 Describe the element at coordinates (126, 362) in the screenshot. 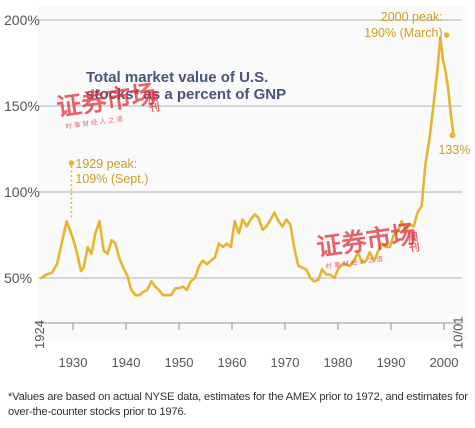

I see `x-tick-label: 1940` at that location.